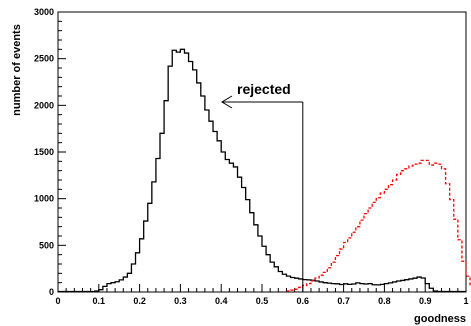 The width and height of the screenshot is (471, 326). Describe the element at coordinates (384, 301) in the screenshot. I see `x-tick-label: 0.8` at that location.